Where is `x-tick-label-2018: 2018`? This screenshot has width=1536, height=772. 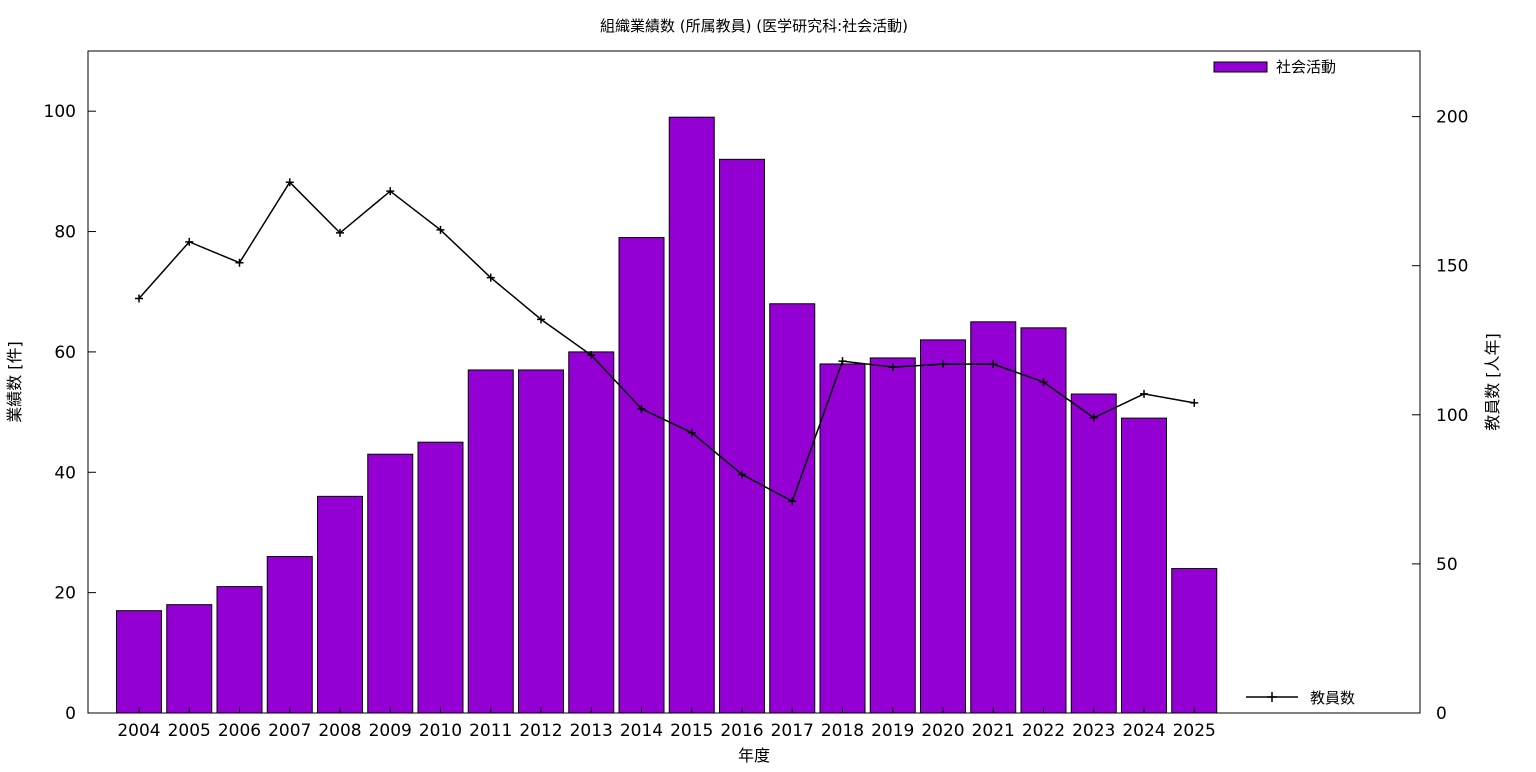
x-tick-label-2018: 2018 is located at coordinates (842, 731).